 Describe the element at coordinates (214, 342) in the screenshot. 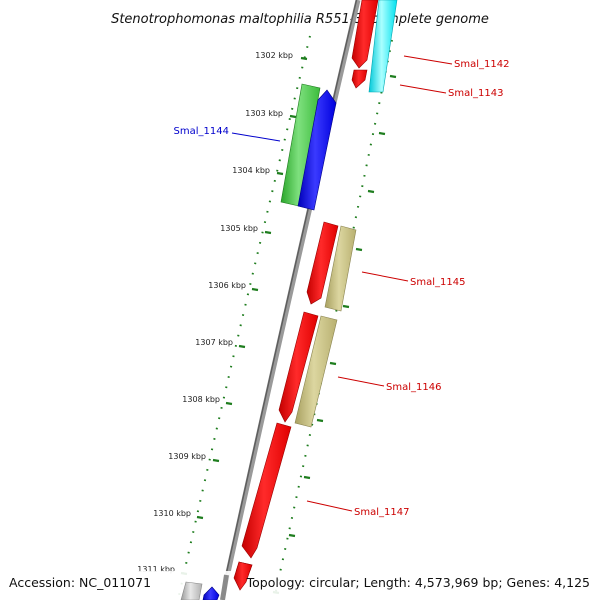

I see `tick-label: 1307 kbp` at that location.